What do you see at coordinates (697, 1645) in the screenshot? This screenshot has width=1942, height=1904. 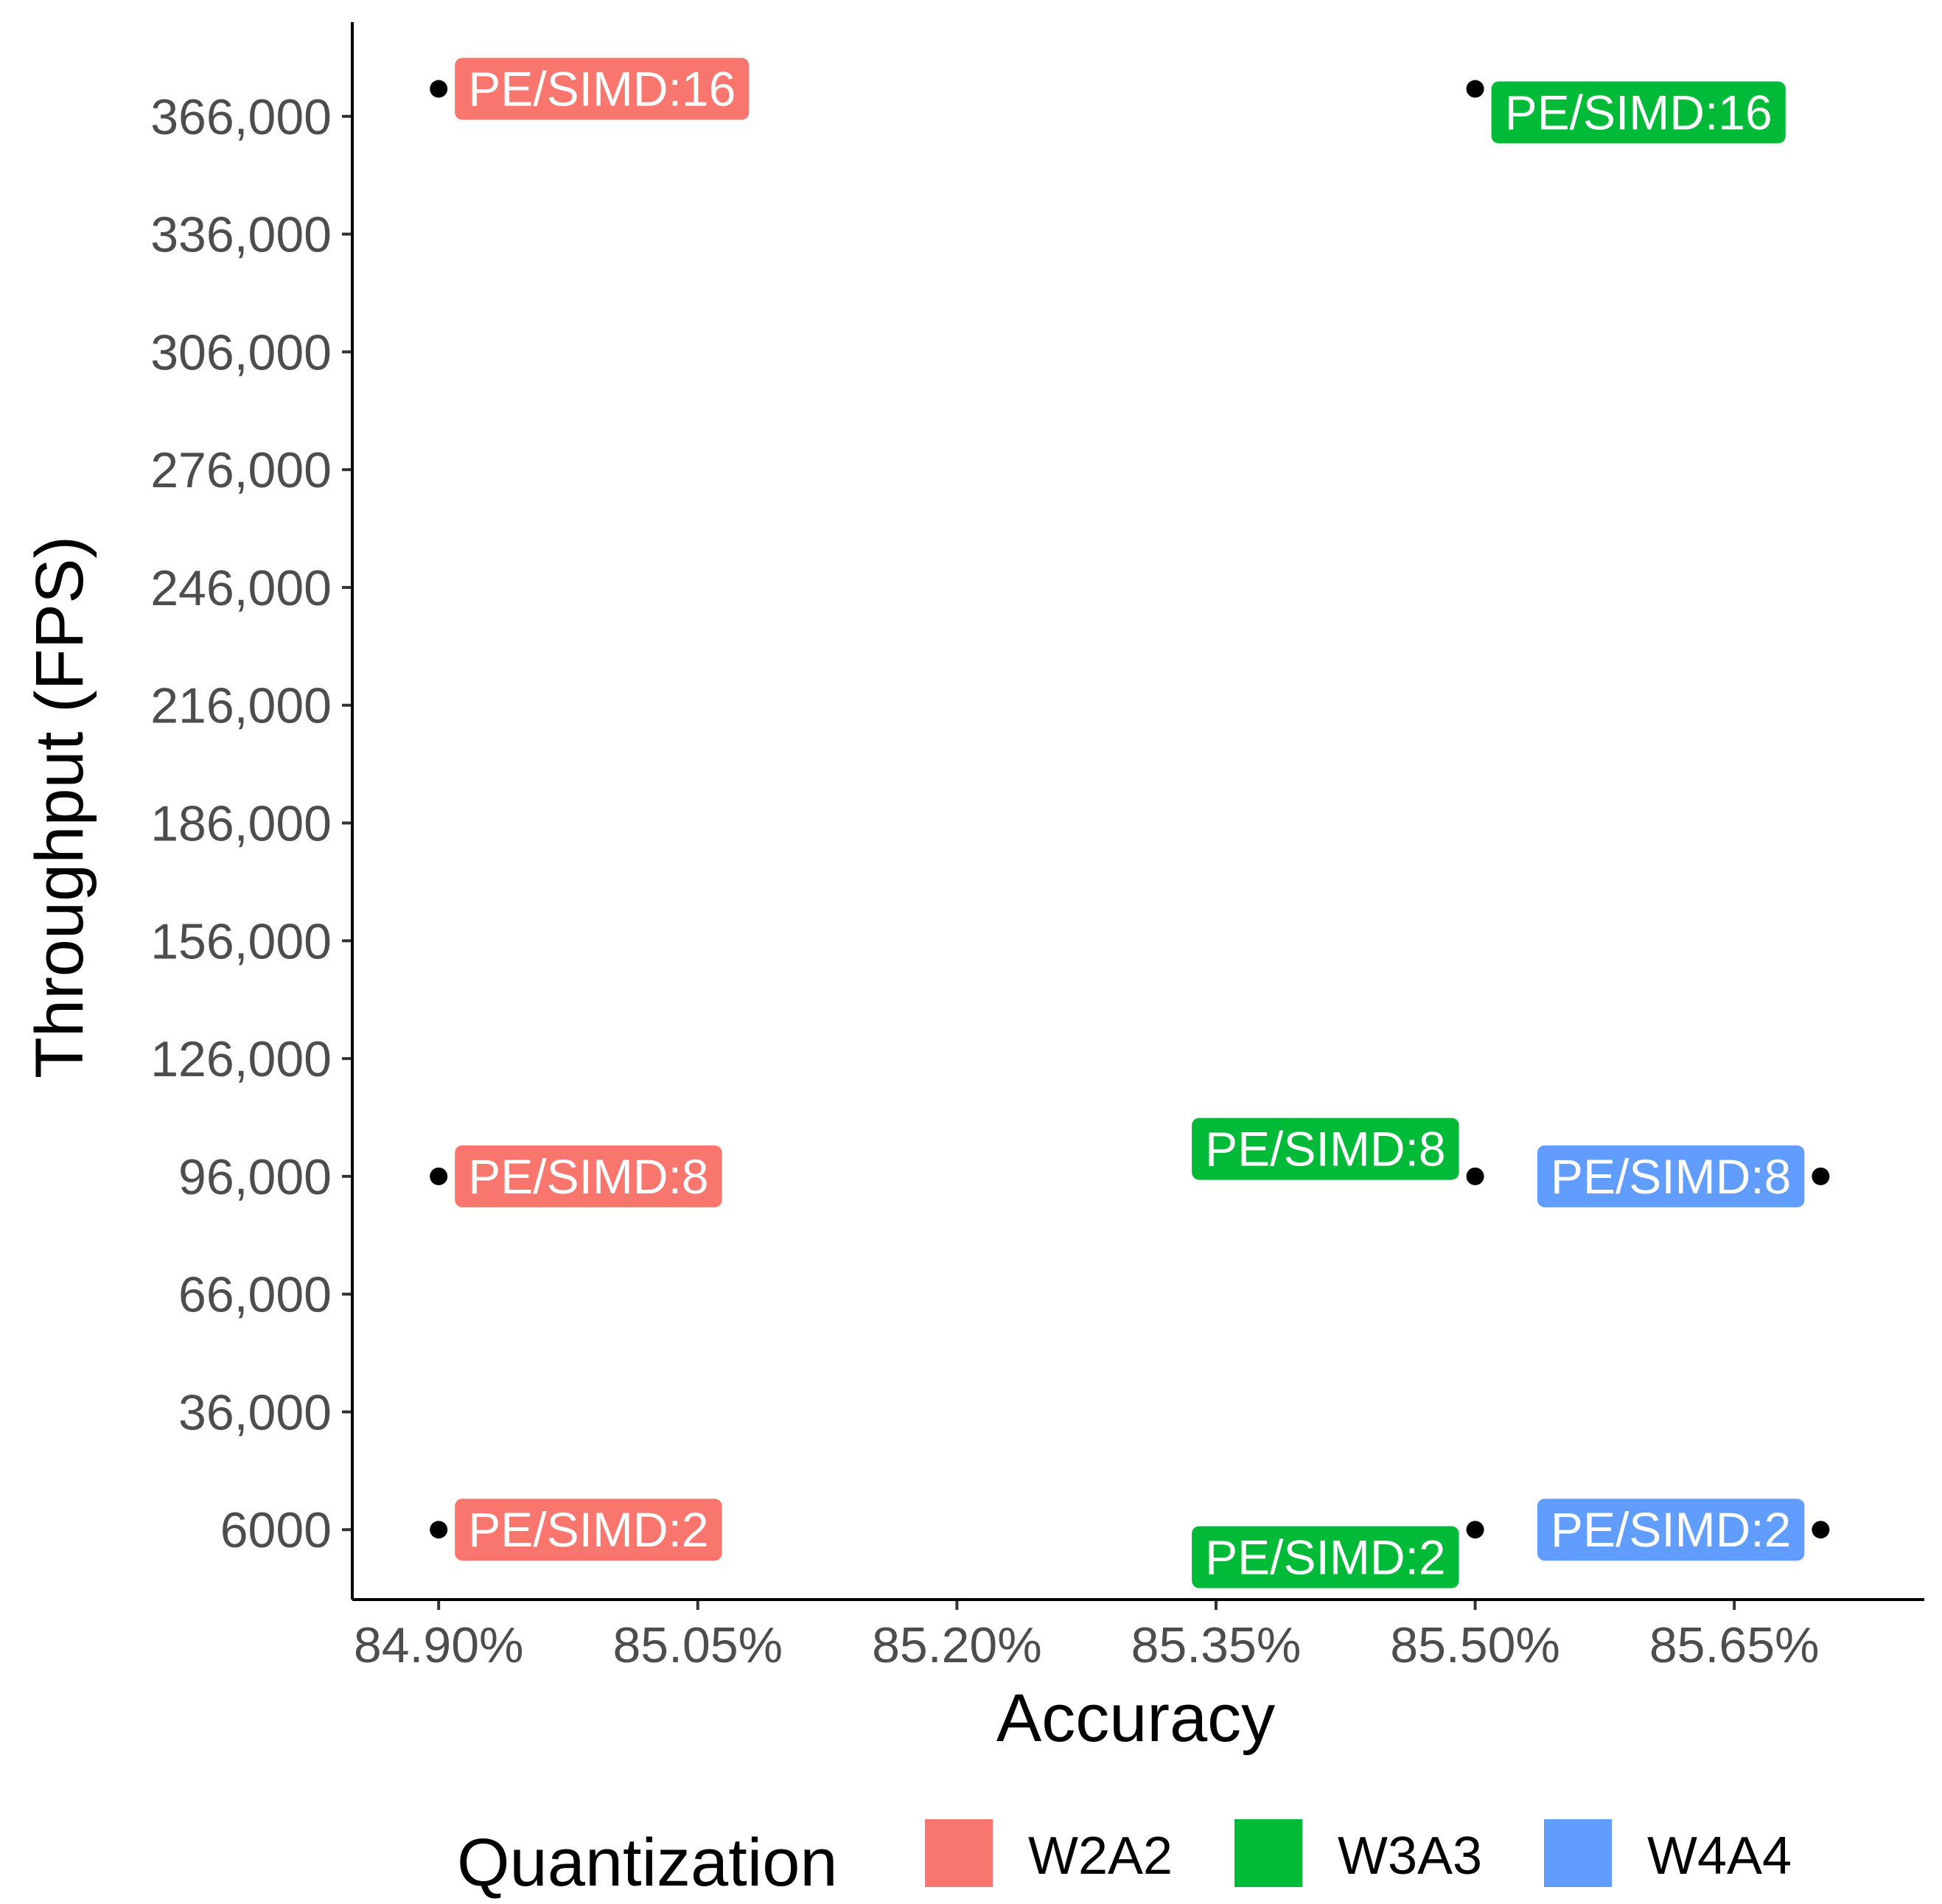 I see `x-tick-label: 85.05%` at bounding box center [697, 1645].